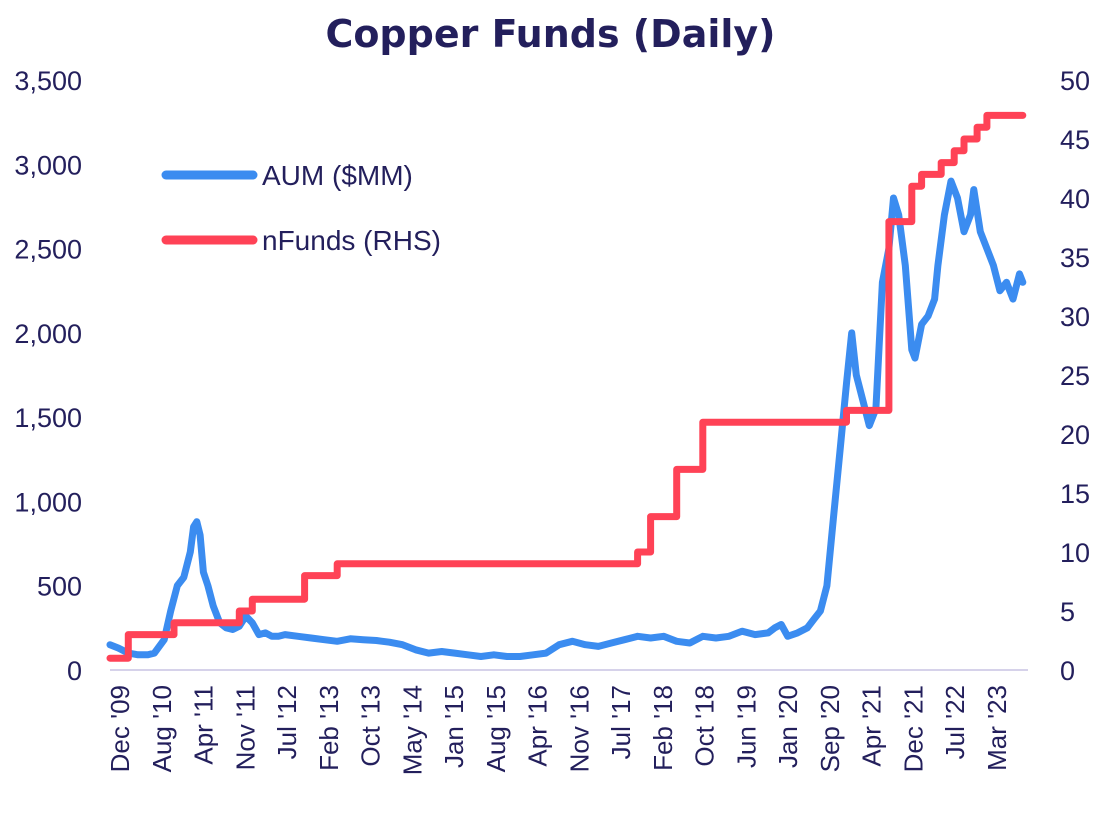 This screenshot has width=1101, height=835. Describe the element at coordinates (74, 671) in the screenshot. I see `left-axis-tick-label: 0` at that location.